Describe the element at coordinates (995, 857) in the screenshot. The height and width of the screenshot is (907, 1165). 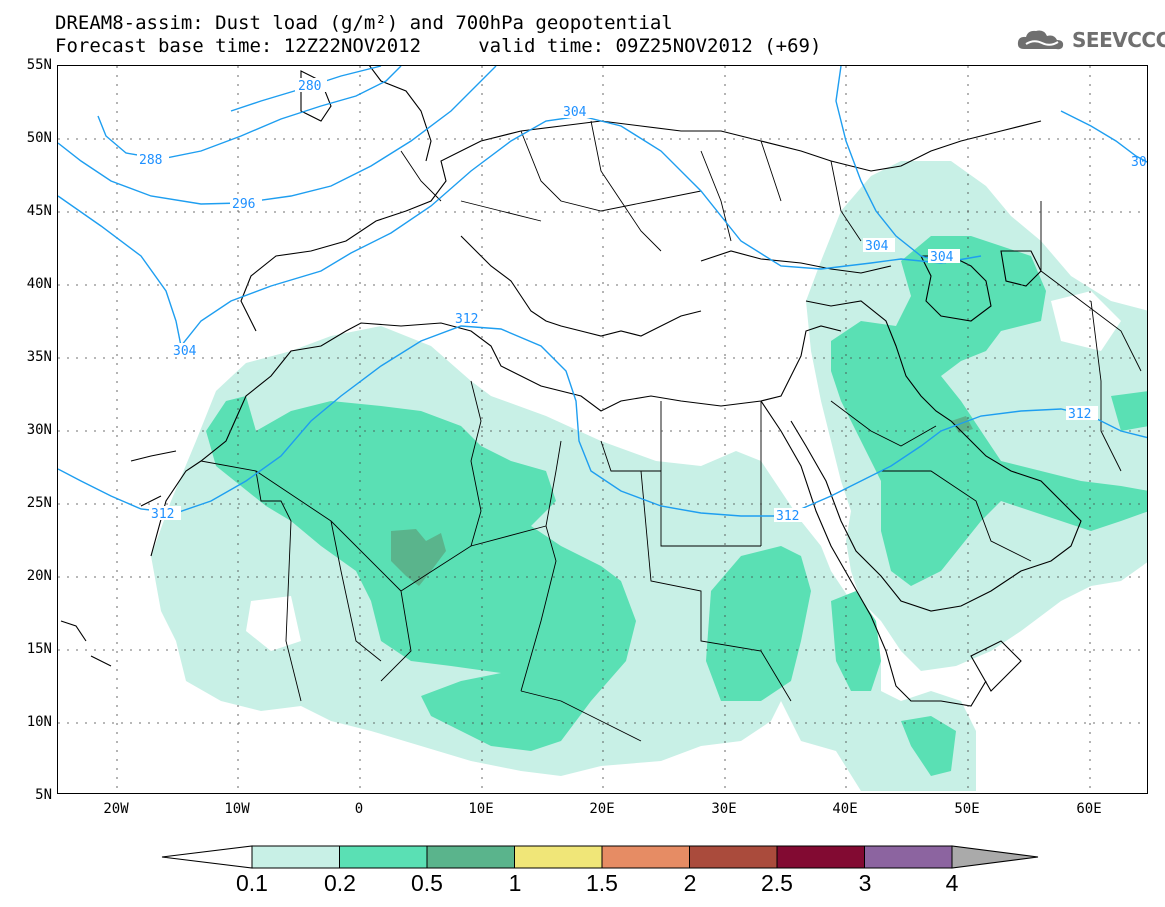
I see `colorbar-high-arrow` at that location.